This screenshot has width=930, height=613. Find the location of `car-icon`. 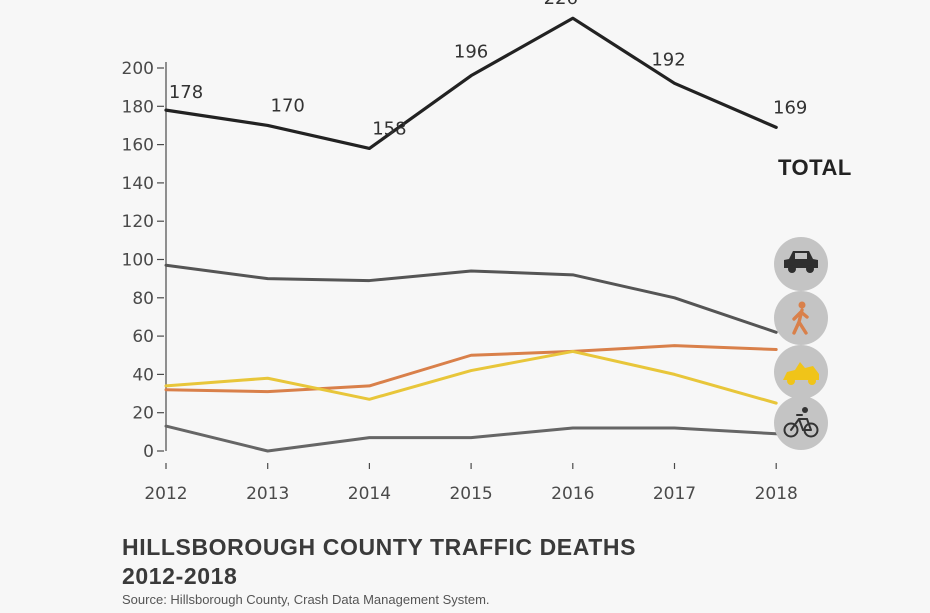

car-icon is located at coordinates (801, 264).